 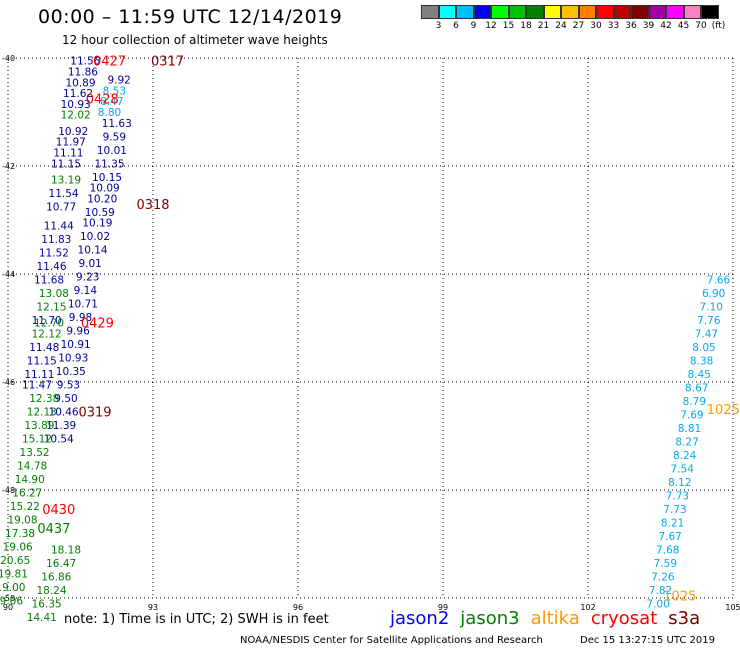 I want to click on wave-height-label: 11.56, so click(x=85, y=62).